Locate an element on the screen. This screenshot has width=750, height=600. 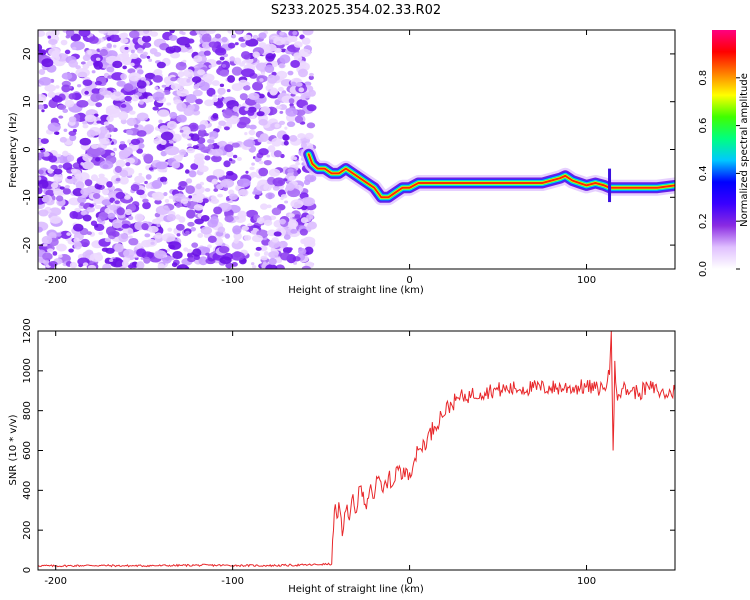
spectrogram-x-tick-label: 100 is located at coordinates (586, 280).